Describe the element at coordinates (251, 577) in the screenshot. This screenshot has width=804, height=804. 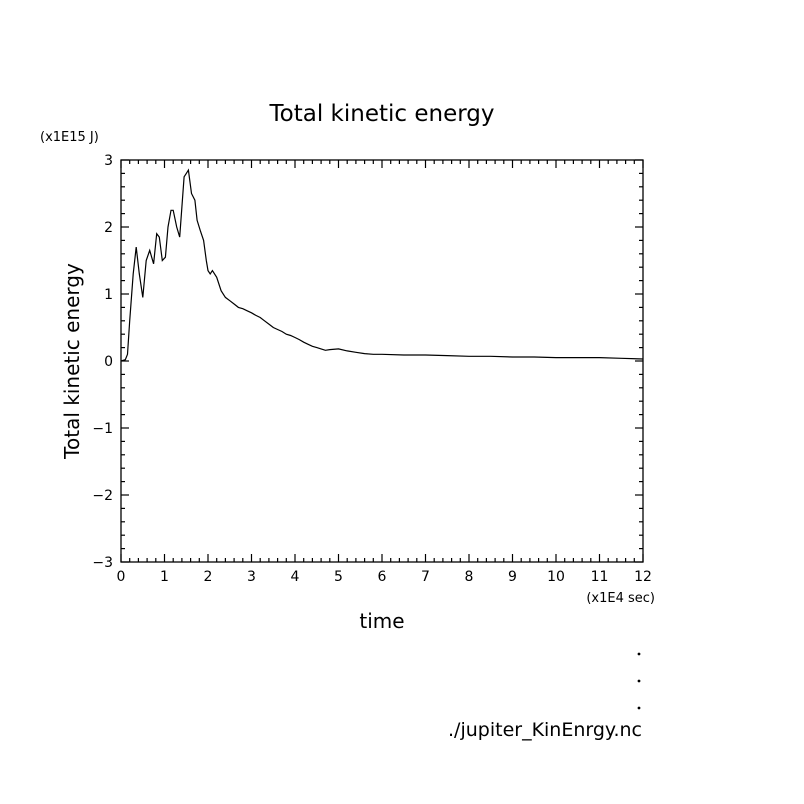
I see `x-tick-label: 3` at that location.